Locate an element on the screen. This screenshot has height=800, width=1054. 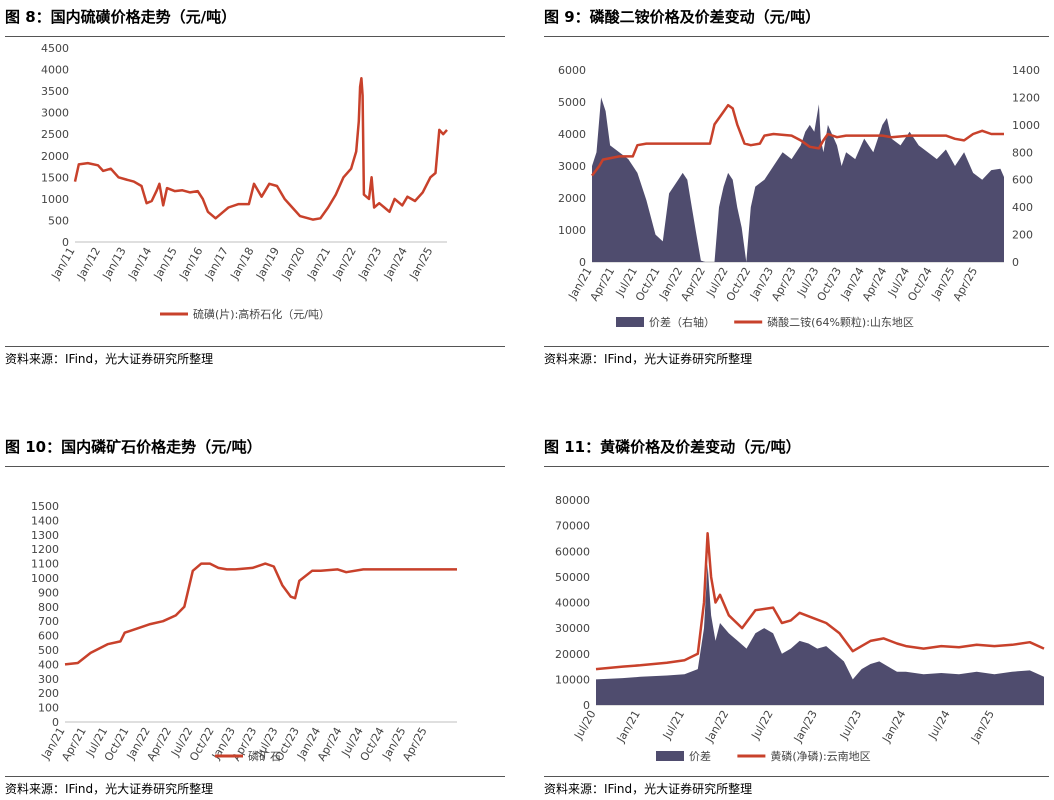
y-tick-label: 80000 is located at coordinates (572, 500).